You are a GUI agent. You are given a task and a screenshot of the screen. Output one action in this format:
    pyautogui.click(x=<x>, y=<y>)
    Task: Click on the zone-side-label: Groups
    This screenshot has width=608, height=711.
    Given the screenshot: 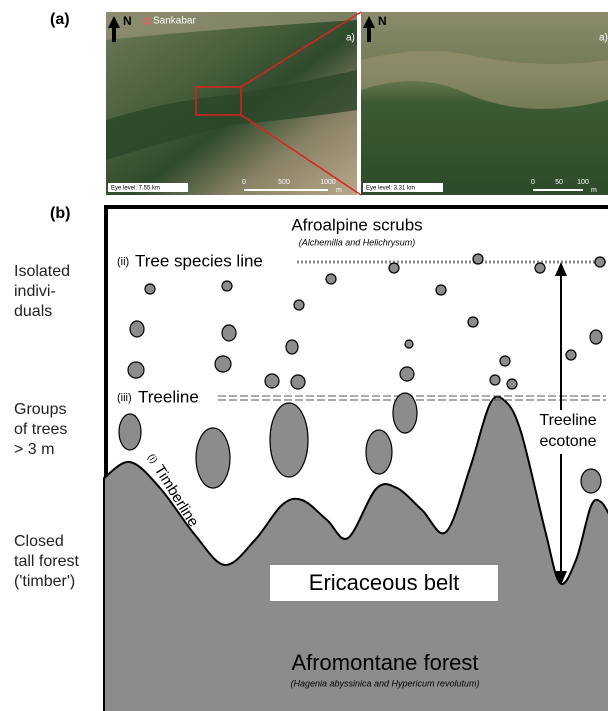 What is the action you would take?
    pyautogui.click(x=40, y=409)
    